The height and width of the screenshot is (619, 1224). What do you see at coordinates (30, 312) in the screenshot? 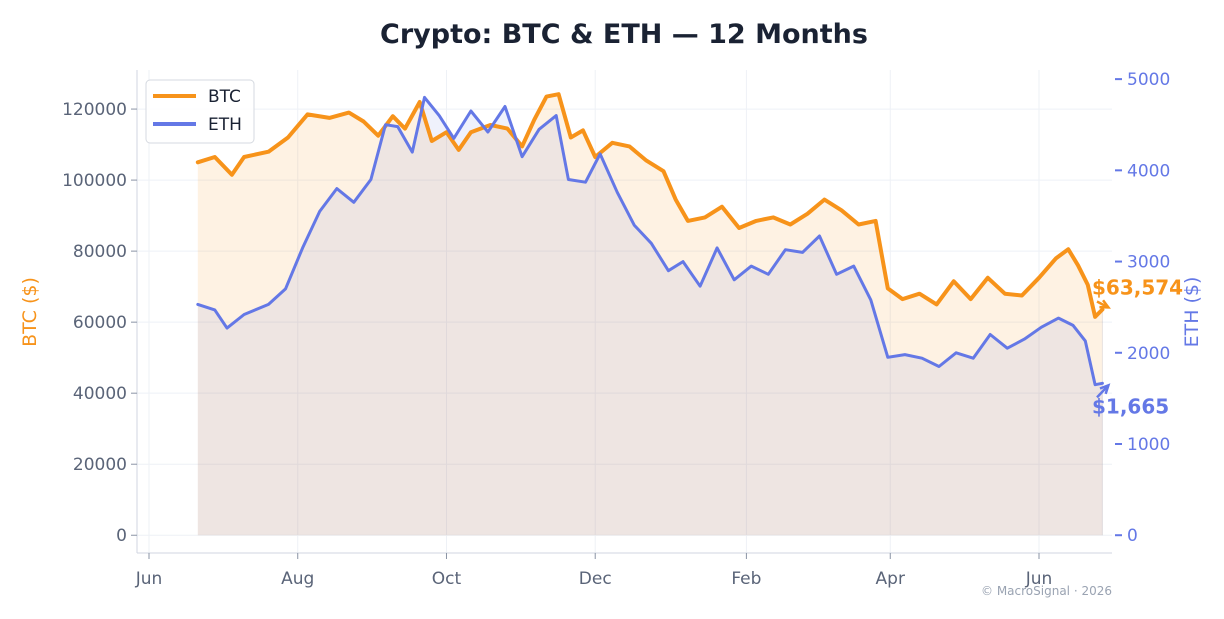
I see `y-left-axis-label: BTC ($)` at bounding box center [30, 312].